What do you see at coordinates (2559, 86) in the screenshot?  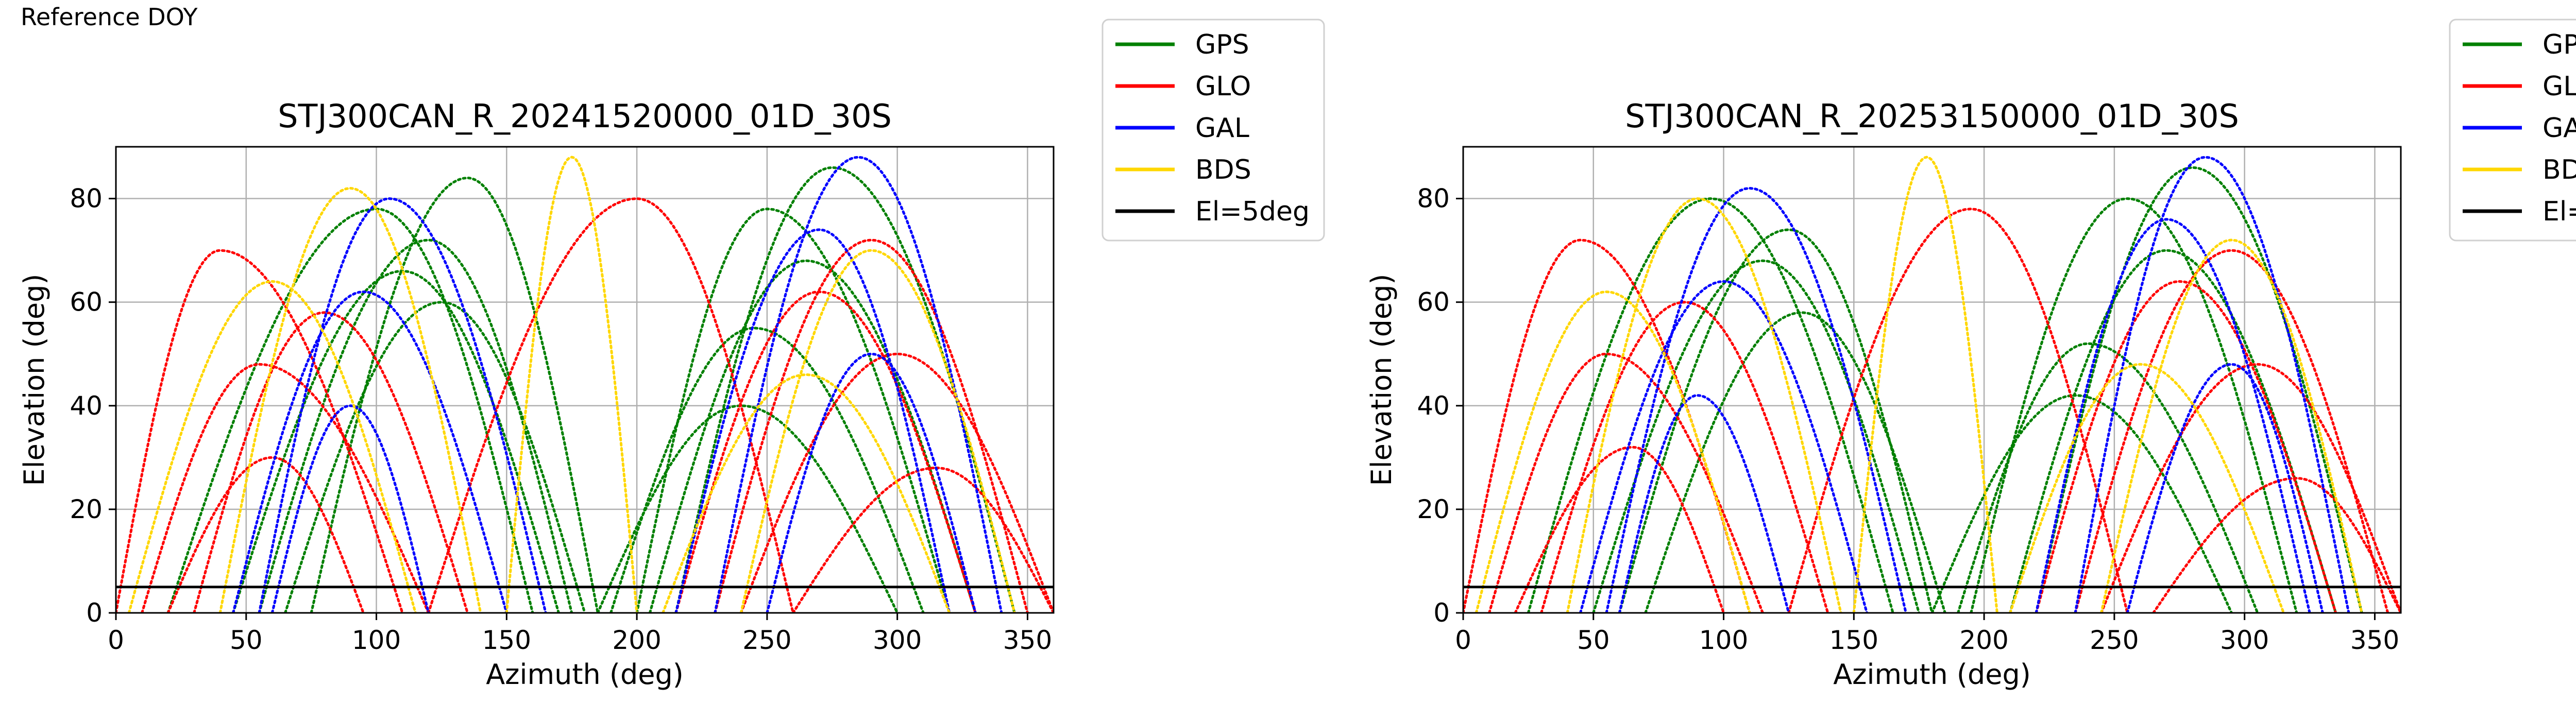 I see `legend-label: GLO` at bounding box center [2559, 86].